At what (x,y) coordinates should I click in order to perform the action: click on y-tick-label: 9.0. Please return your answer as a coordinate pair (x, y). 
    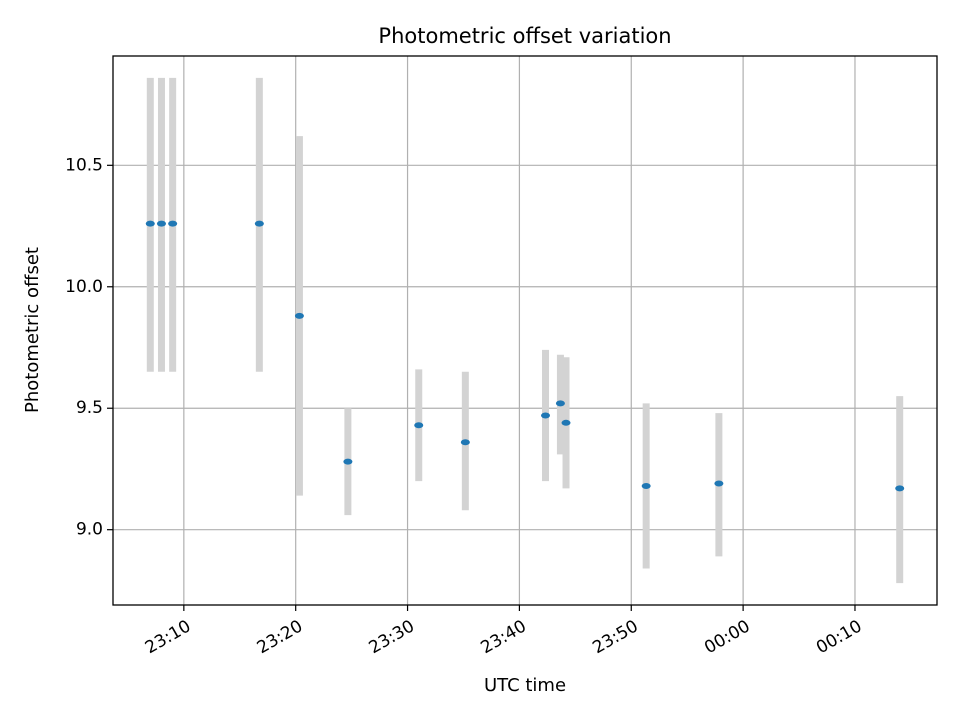
    Looking at the image, I should click on (89, 530).